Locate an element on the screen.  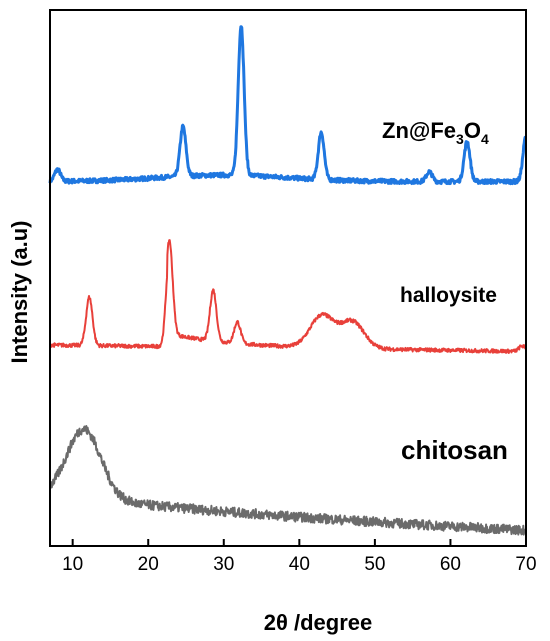
series-label-chitosan: chitosan is located at coordinates (454, 450).